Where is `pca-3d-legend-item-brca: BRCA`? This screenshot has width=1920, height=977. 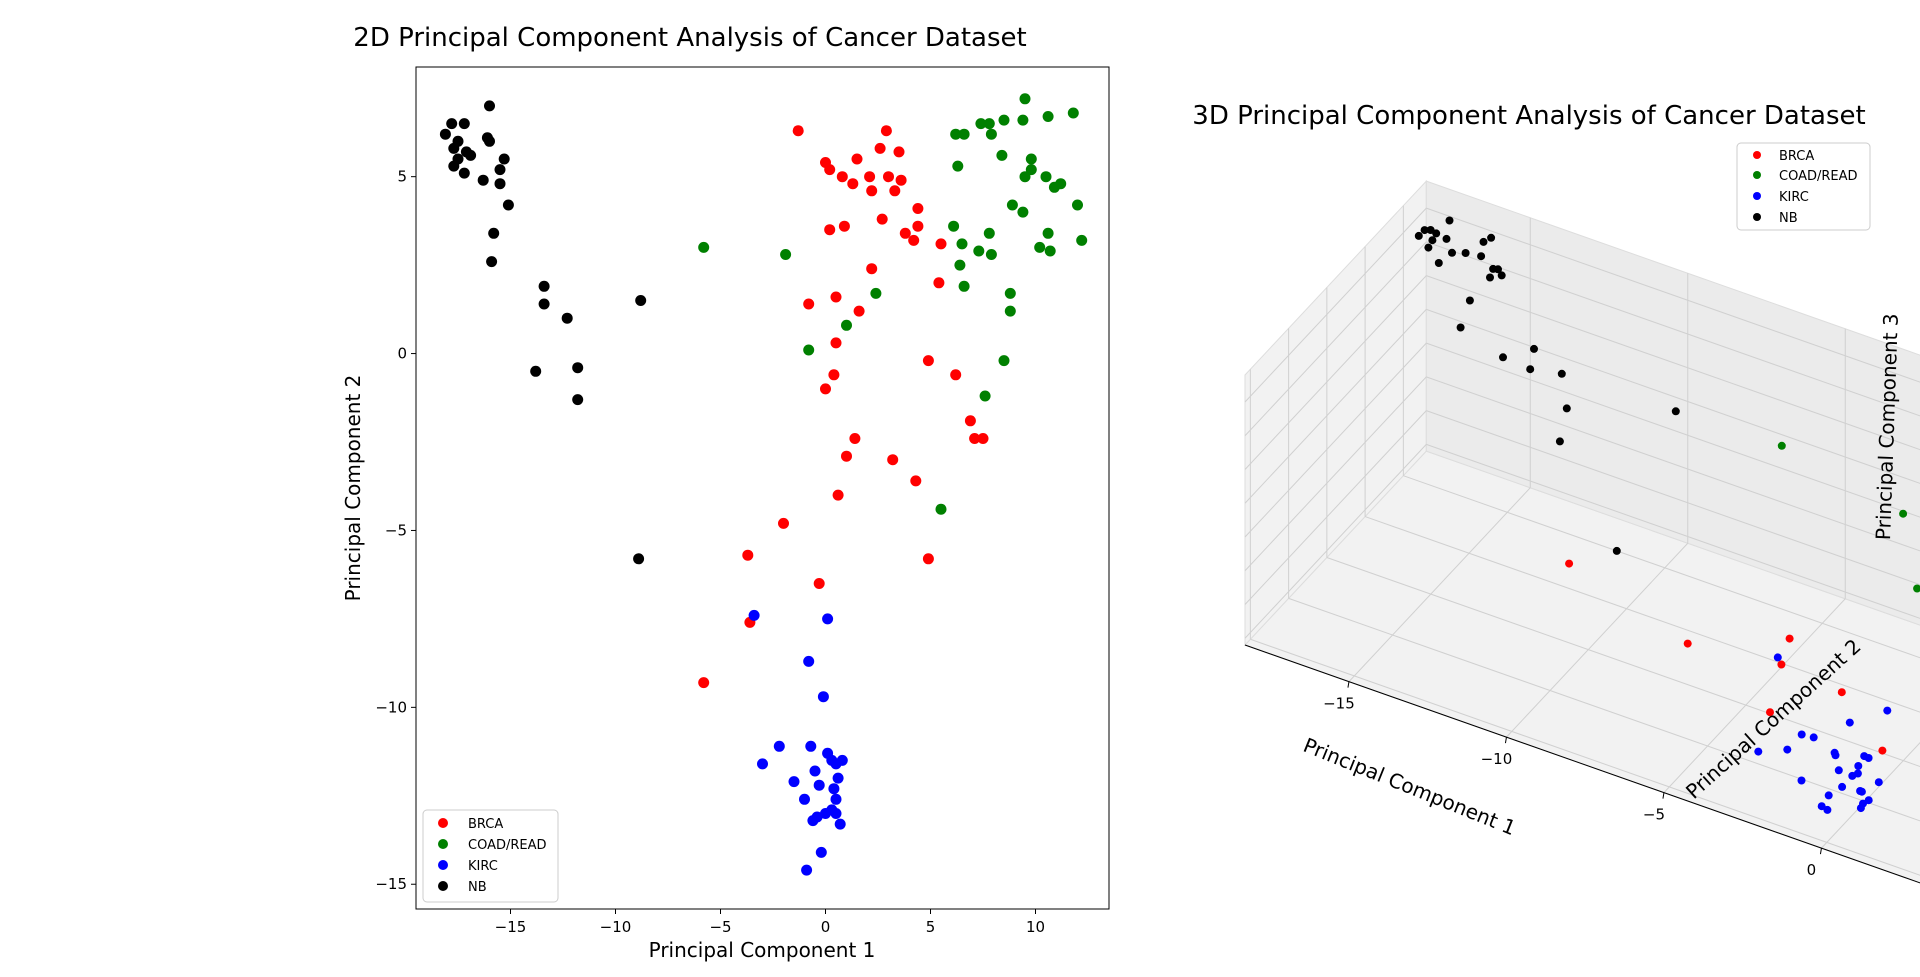 pca-3d-legend-item-brca: BRCA is located at coordinates (1783, 156).